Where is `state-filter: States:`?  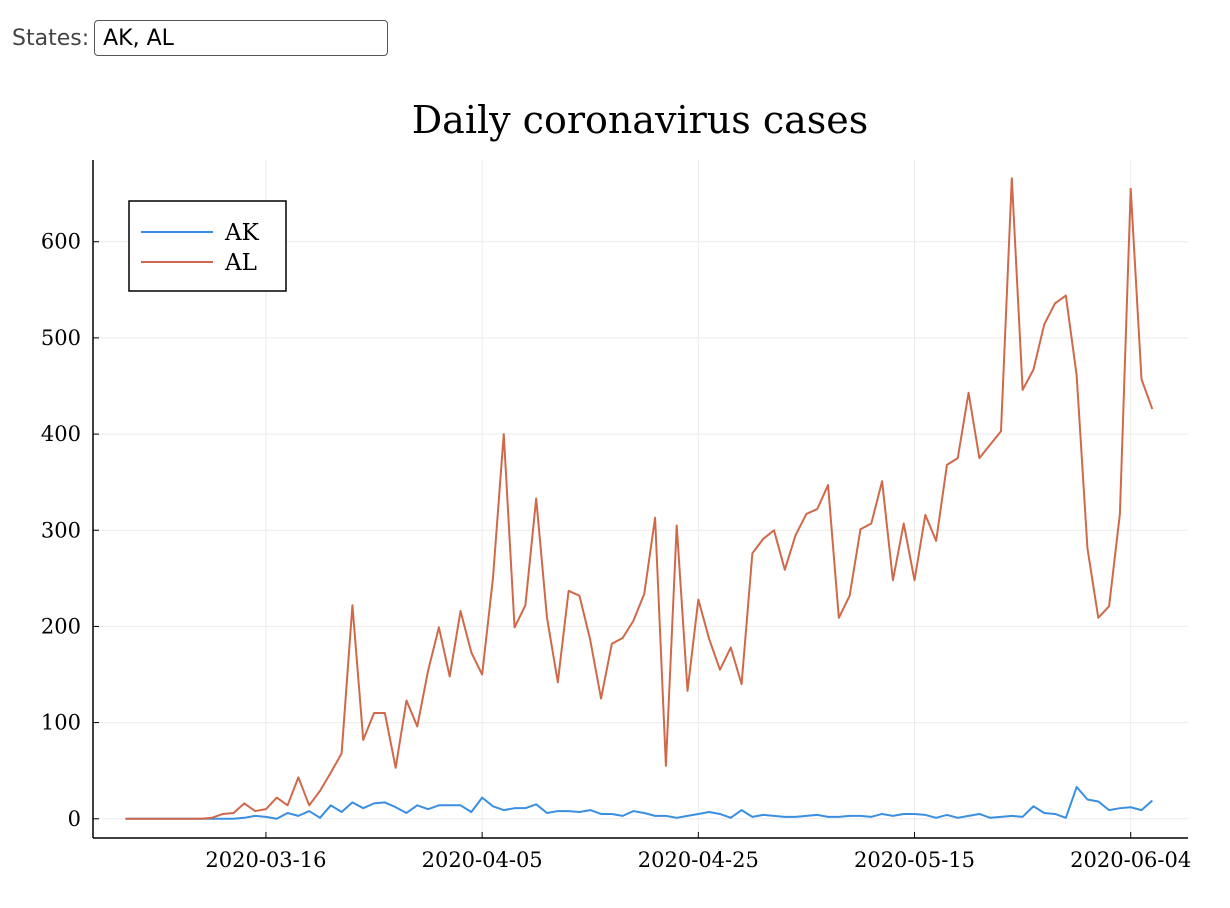 state-filter: States: is located at coordinates (200, 38).